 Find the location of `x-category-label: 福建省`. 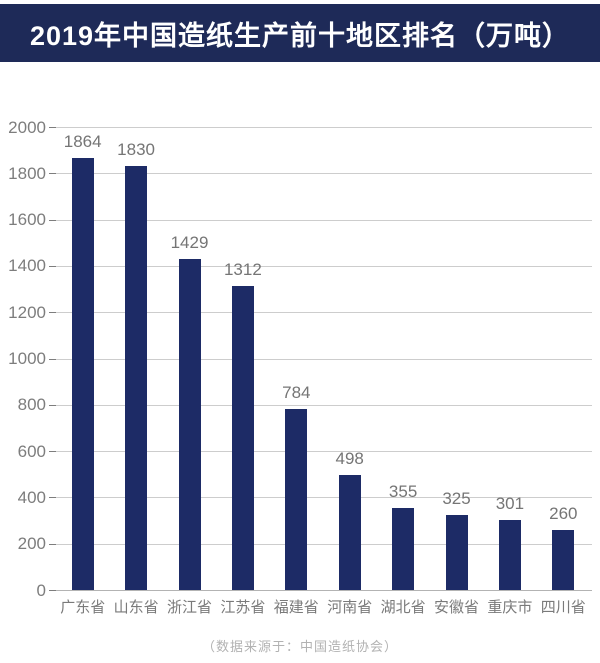

x-category-label: 福建省 is located at coordinates (296, 607).